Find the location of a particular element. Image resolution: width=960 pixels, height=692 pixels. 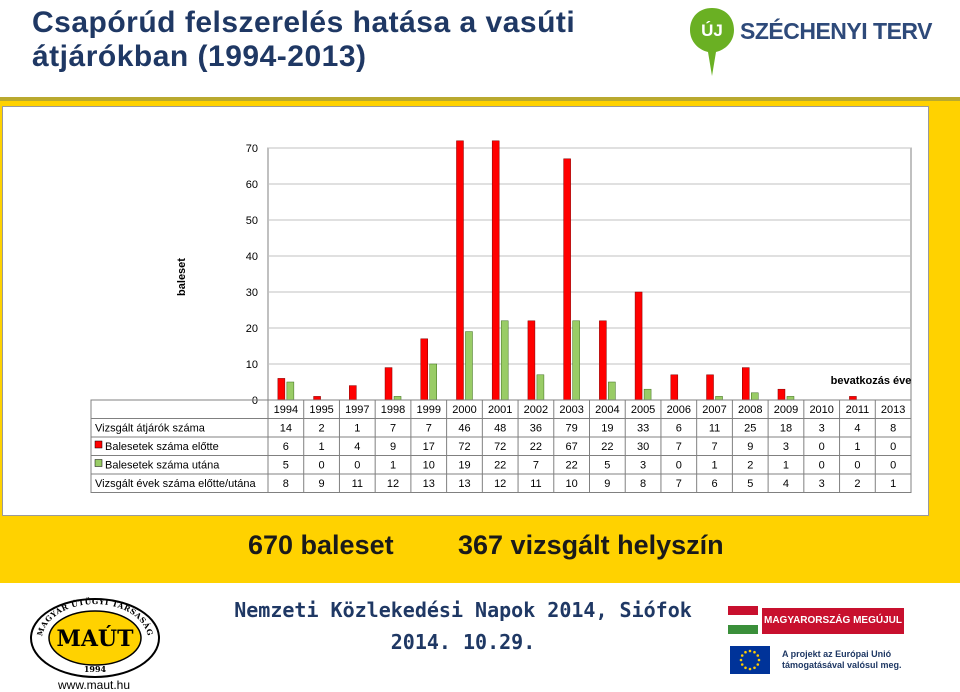

x-tick-label: 2007 is located at coordinates (714, 410).